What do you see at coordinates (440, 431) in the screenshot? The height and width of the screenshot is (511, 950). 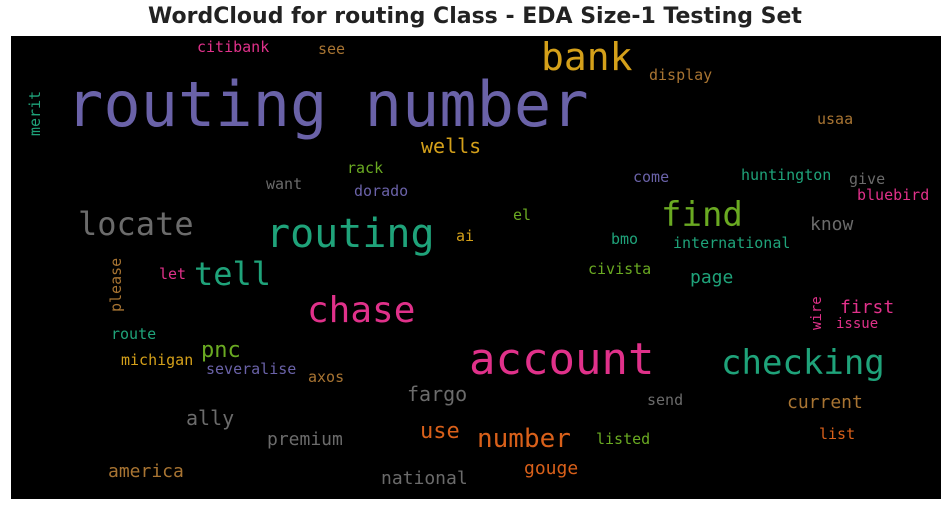 I see `word-use: use` at bounding box center [440, 431].